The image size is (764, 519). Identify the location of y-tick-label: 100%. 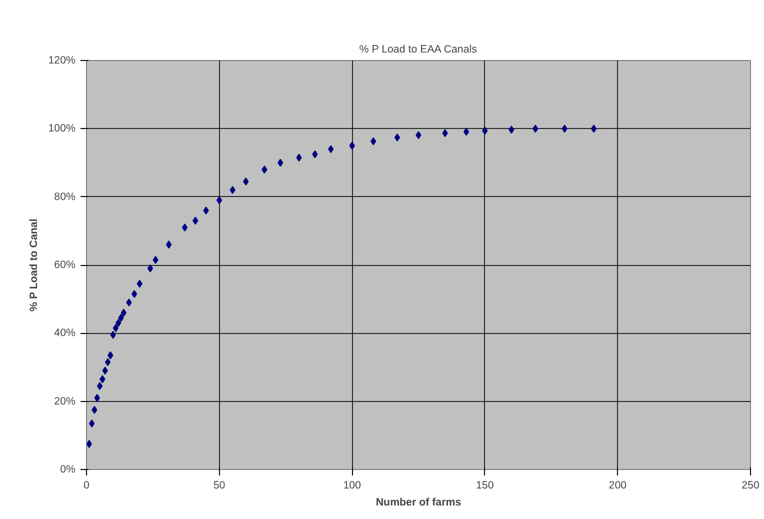
(62, 128).